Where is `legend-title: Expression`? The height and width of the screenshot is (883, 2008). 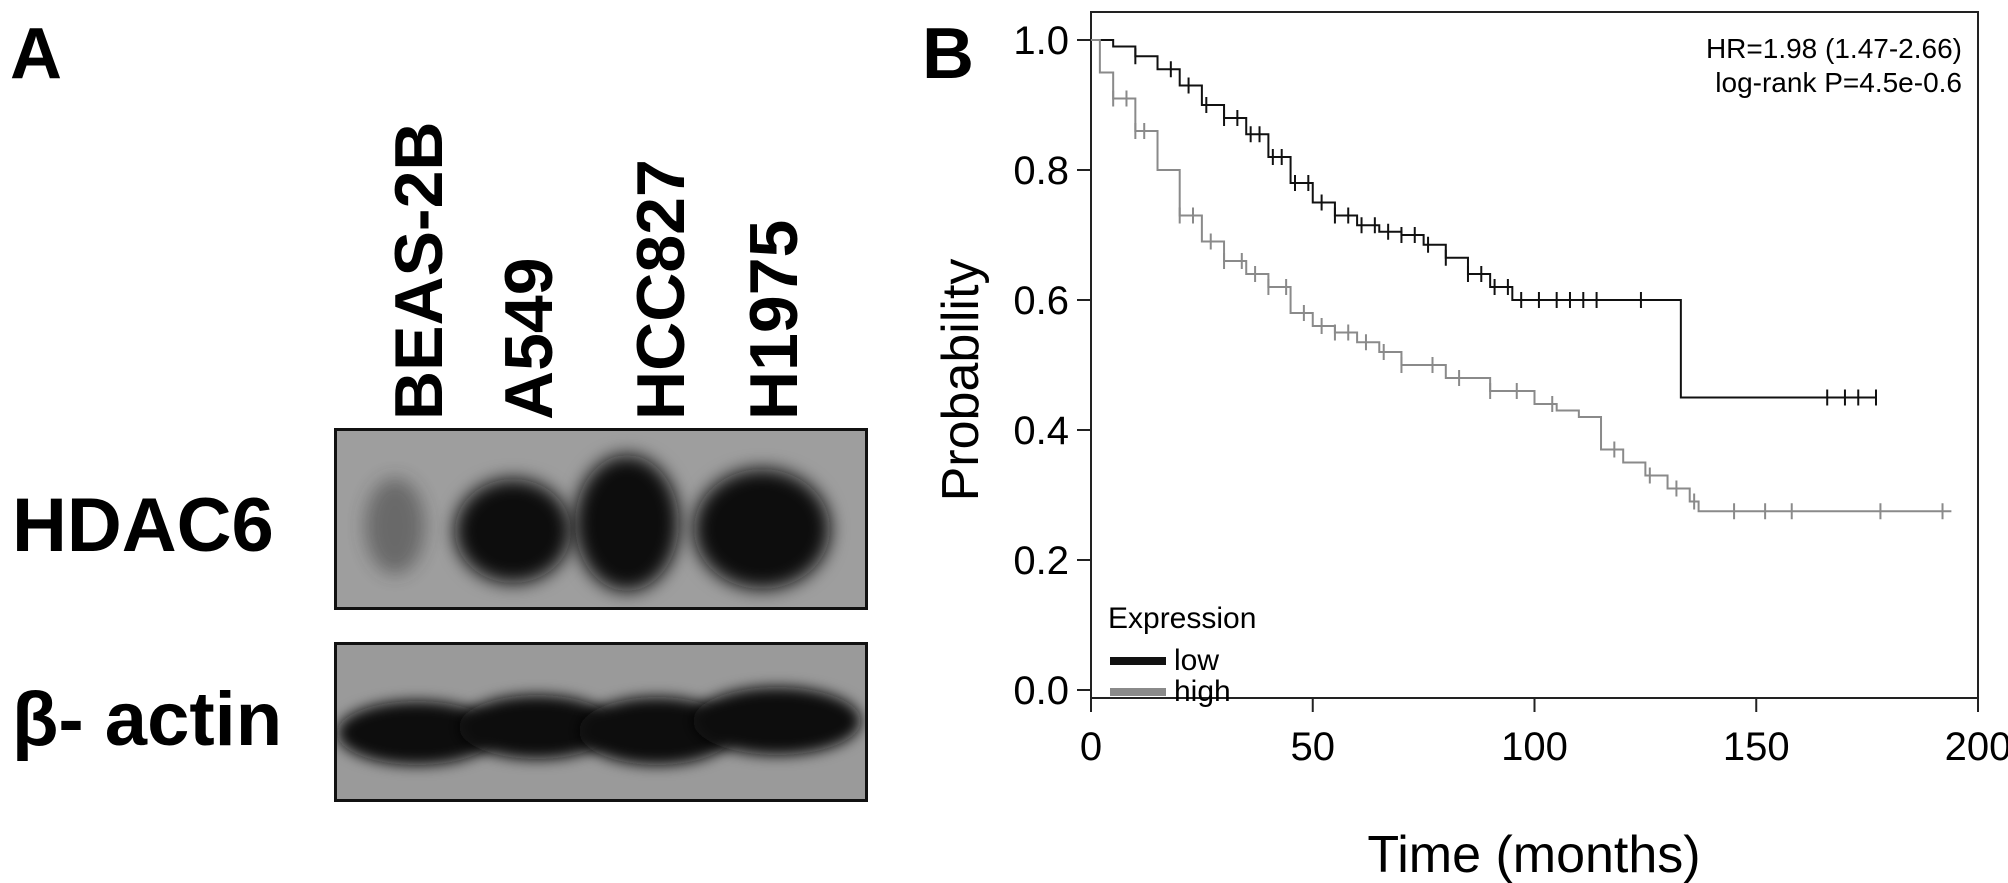 legend-title: Expression is located at coordinates (1182, 618).